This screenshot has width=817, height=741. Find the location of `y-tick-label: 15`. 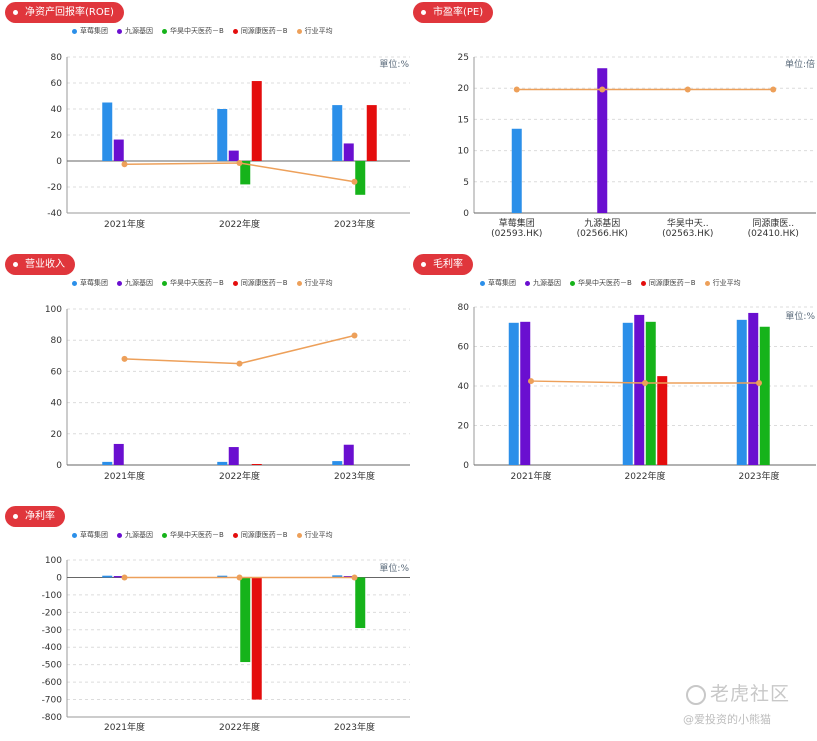

y-tick-label: 15 is located at coordinates (463, 120).